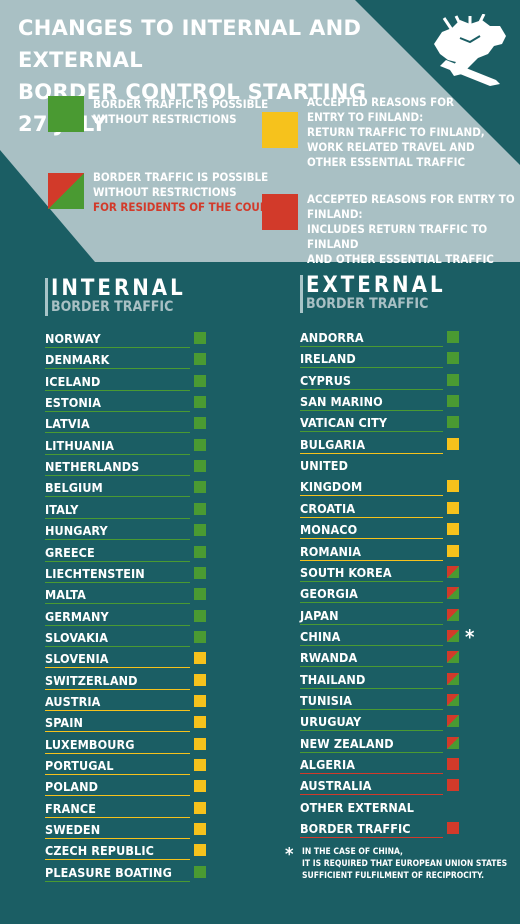  Describe the element at coordinates (125, 595) in the screenshot. I see `list-item: MALTA` at that location.